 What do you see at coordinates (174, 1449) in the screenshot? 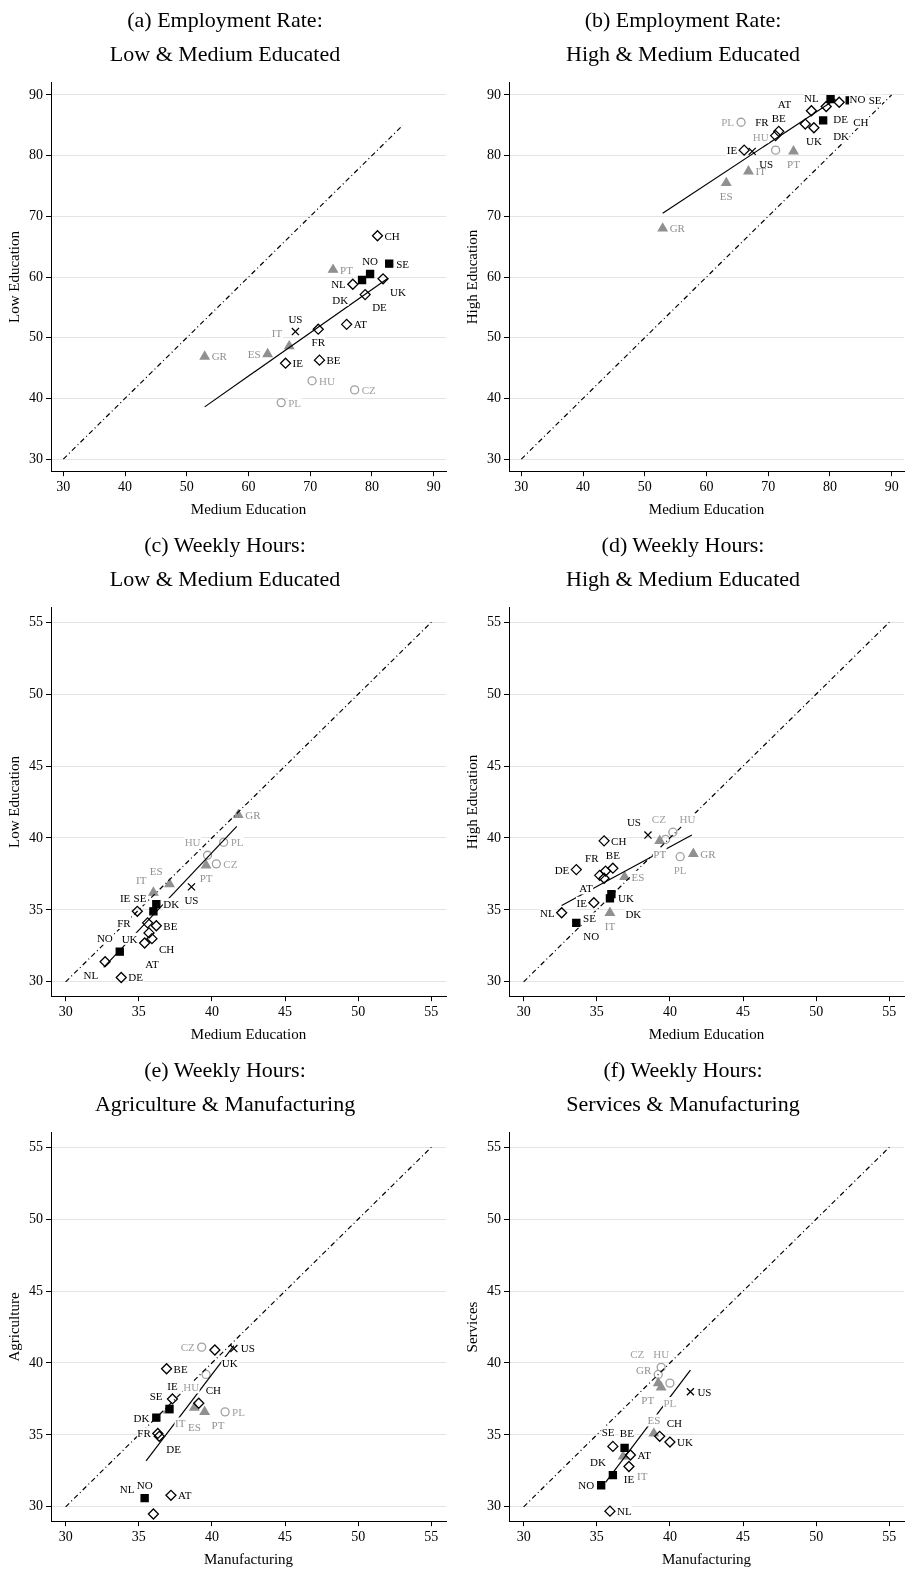
I see `data-label: DE` at bounding box center [174, 1449].